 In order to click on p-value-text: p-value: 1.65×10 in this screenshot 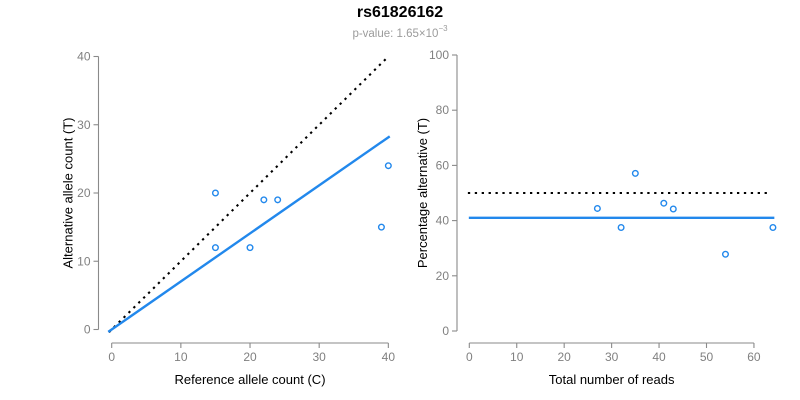, I will do `click(395, 33)`.